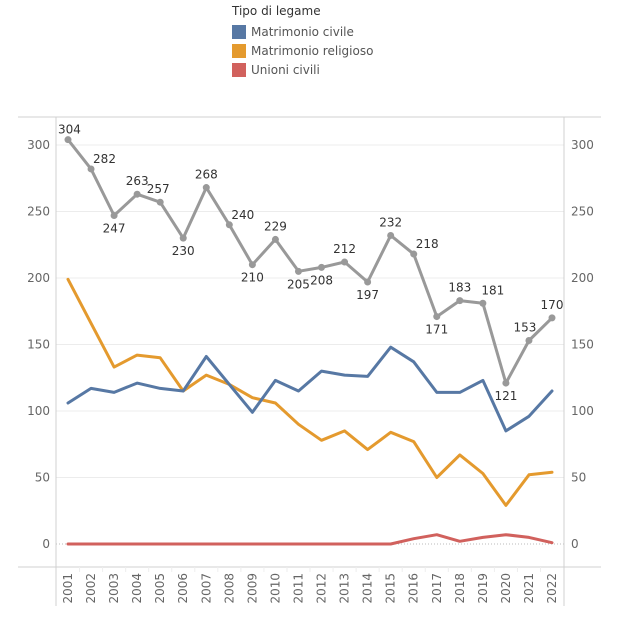 The height and width of the screenshot is (642, 630). What do you see at coordinates (582, 278) in the screenshot?
I see `y-tick-label-right: 200` at bounding box center [582, 278].